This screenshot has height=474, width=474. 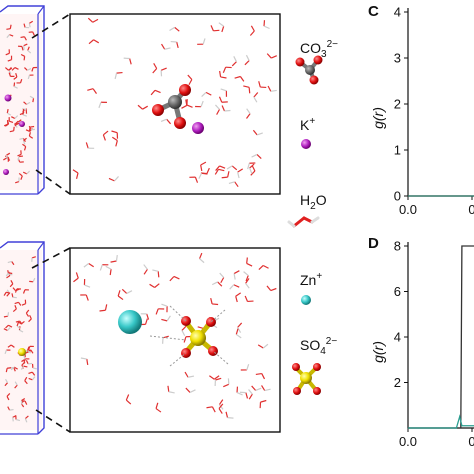 I want to click on legend-label-sulfate: SO42−, so click(x=318, y=346).